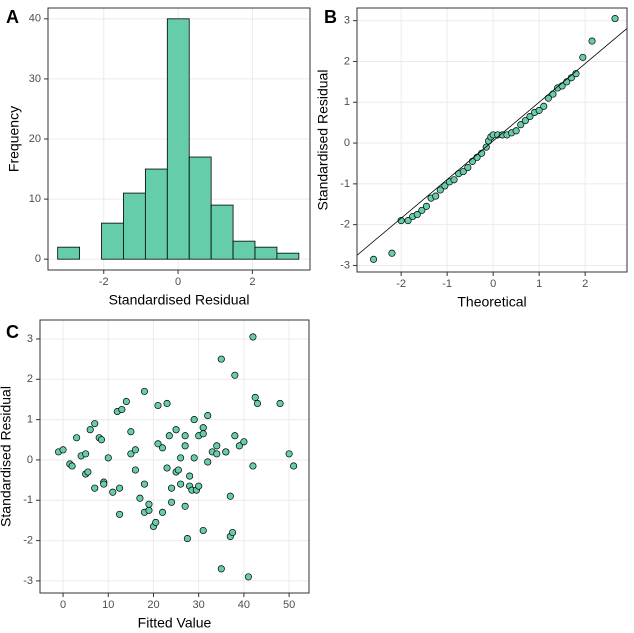 The width and height of the screenshot is (634, 633). I want to click on y-tick-label: 1, so click(30, 420).